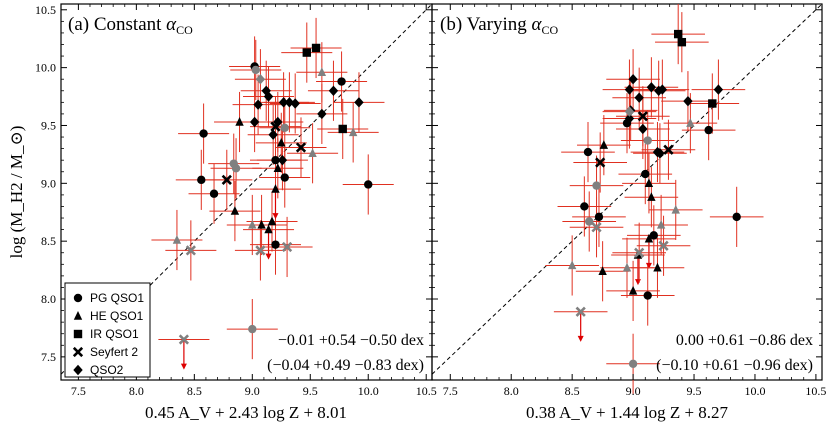 This screenshot has width=831, height=433. I want to click on y-tick-label: 8.0, so click(48, 299).